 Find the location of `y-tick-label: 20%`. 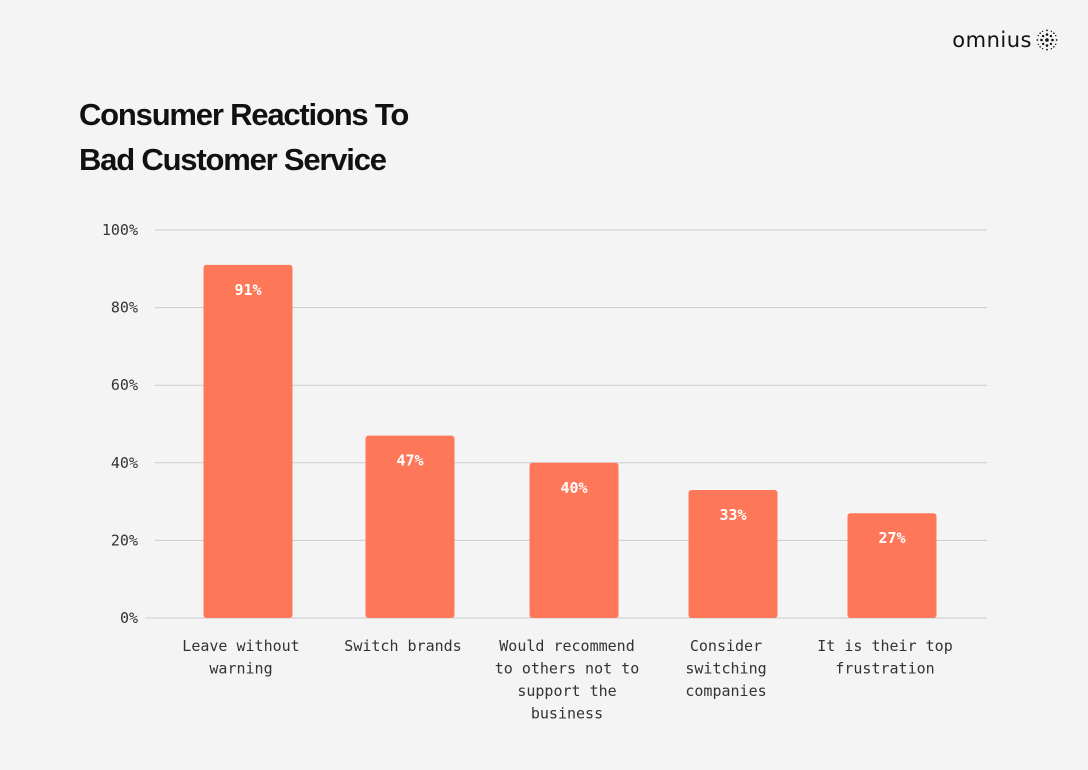

y-tick-label: 20% is located at coordinates (124, 540).